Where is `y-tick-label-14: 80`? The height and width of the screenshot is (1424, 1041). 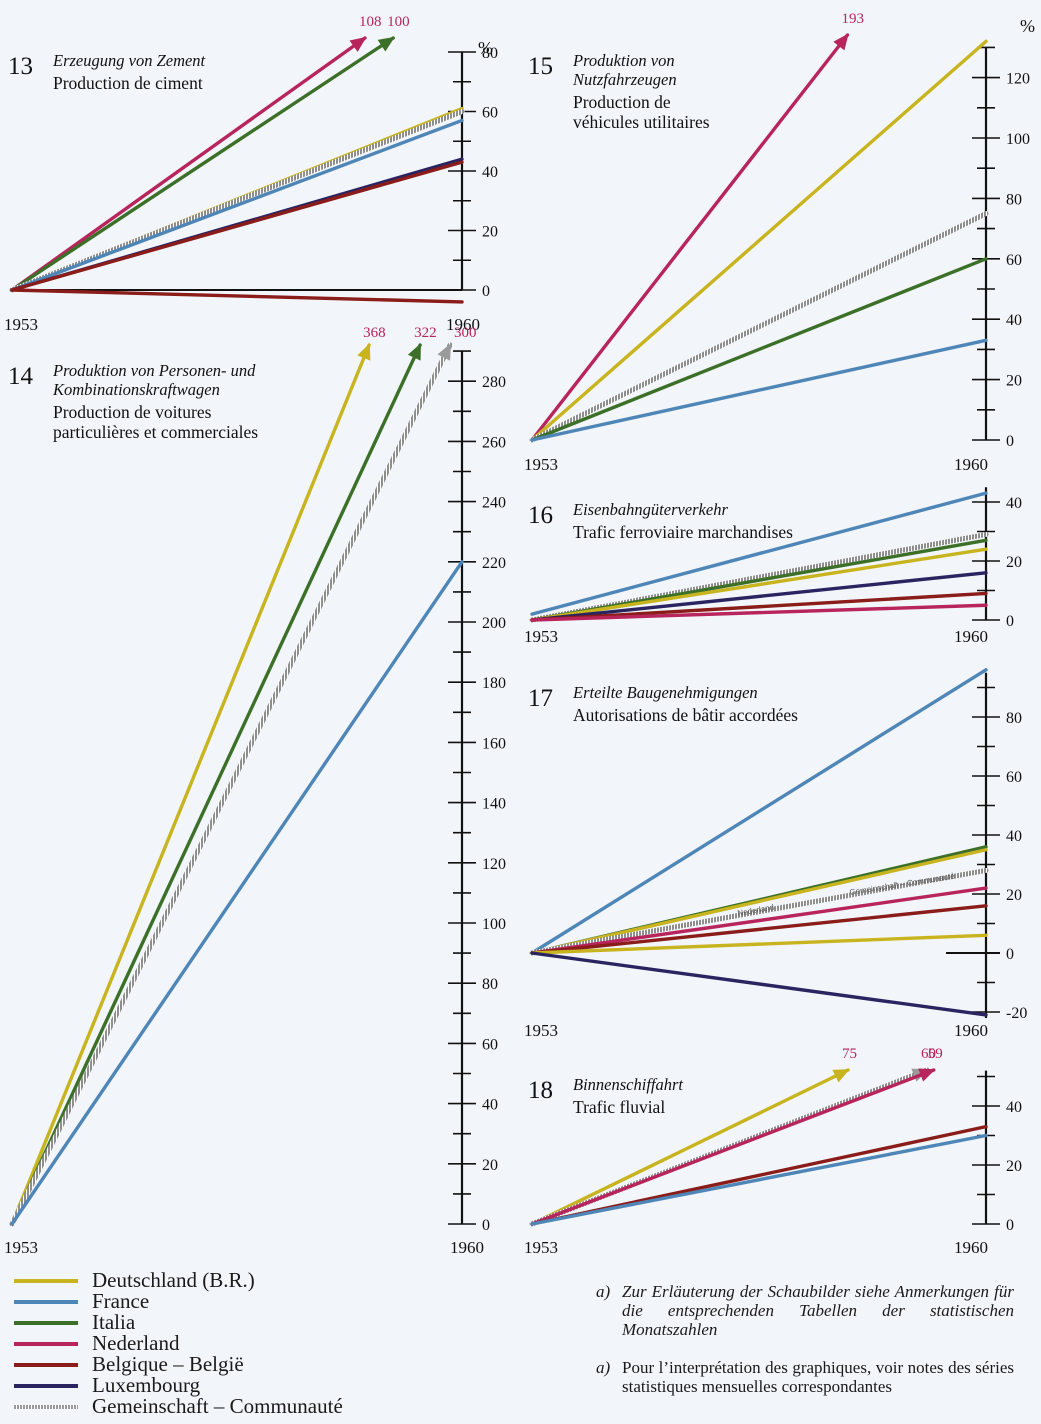 y-tick-label-14: 80 is located at coordinates (490, 984).